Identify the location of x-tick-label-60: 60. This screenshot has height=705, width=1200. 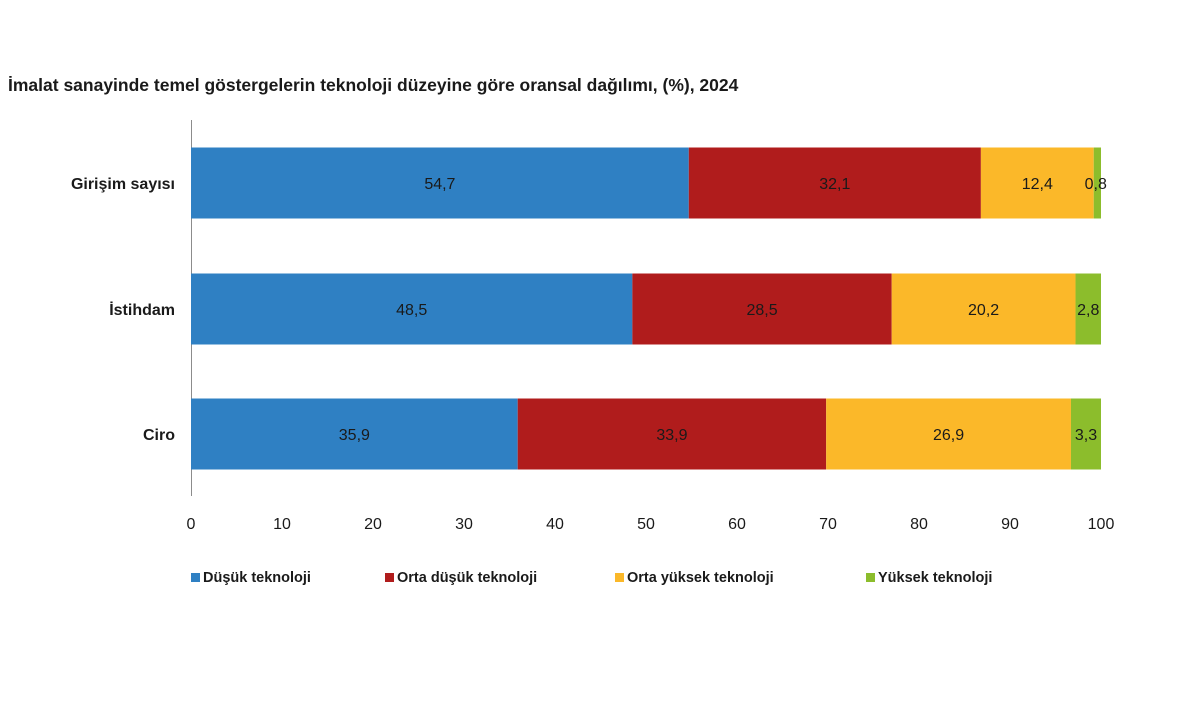
(737, 524).